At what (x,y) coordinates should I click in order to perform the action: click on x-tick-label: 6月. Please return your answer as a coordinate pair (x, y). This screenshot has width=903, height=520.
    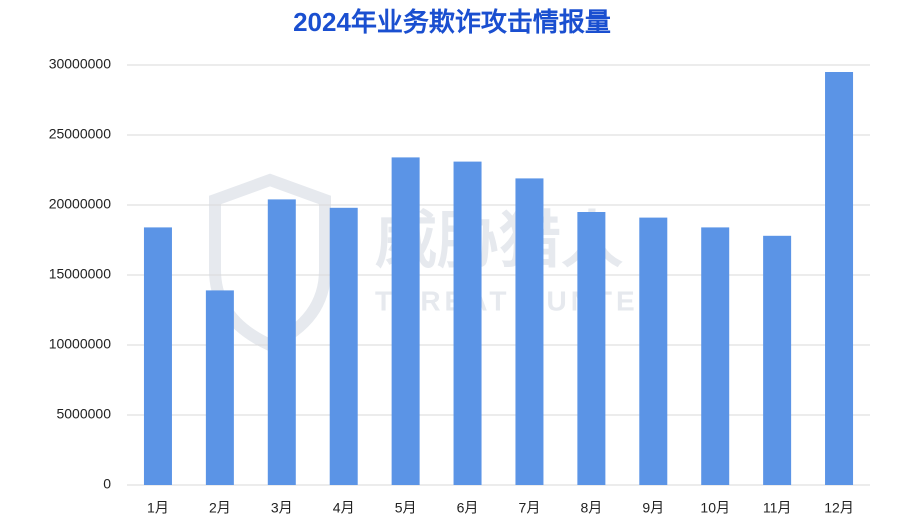
    Looking at the image, I should click on (468, 508).